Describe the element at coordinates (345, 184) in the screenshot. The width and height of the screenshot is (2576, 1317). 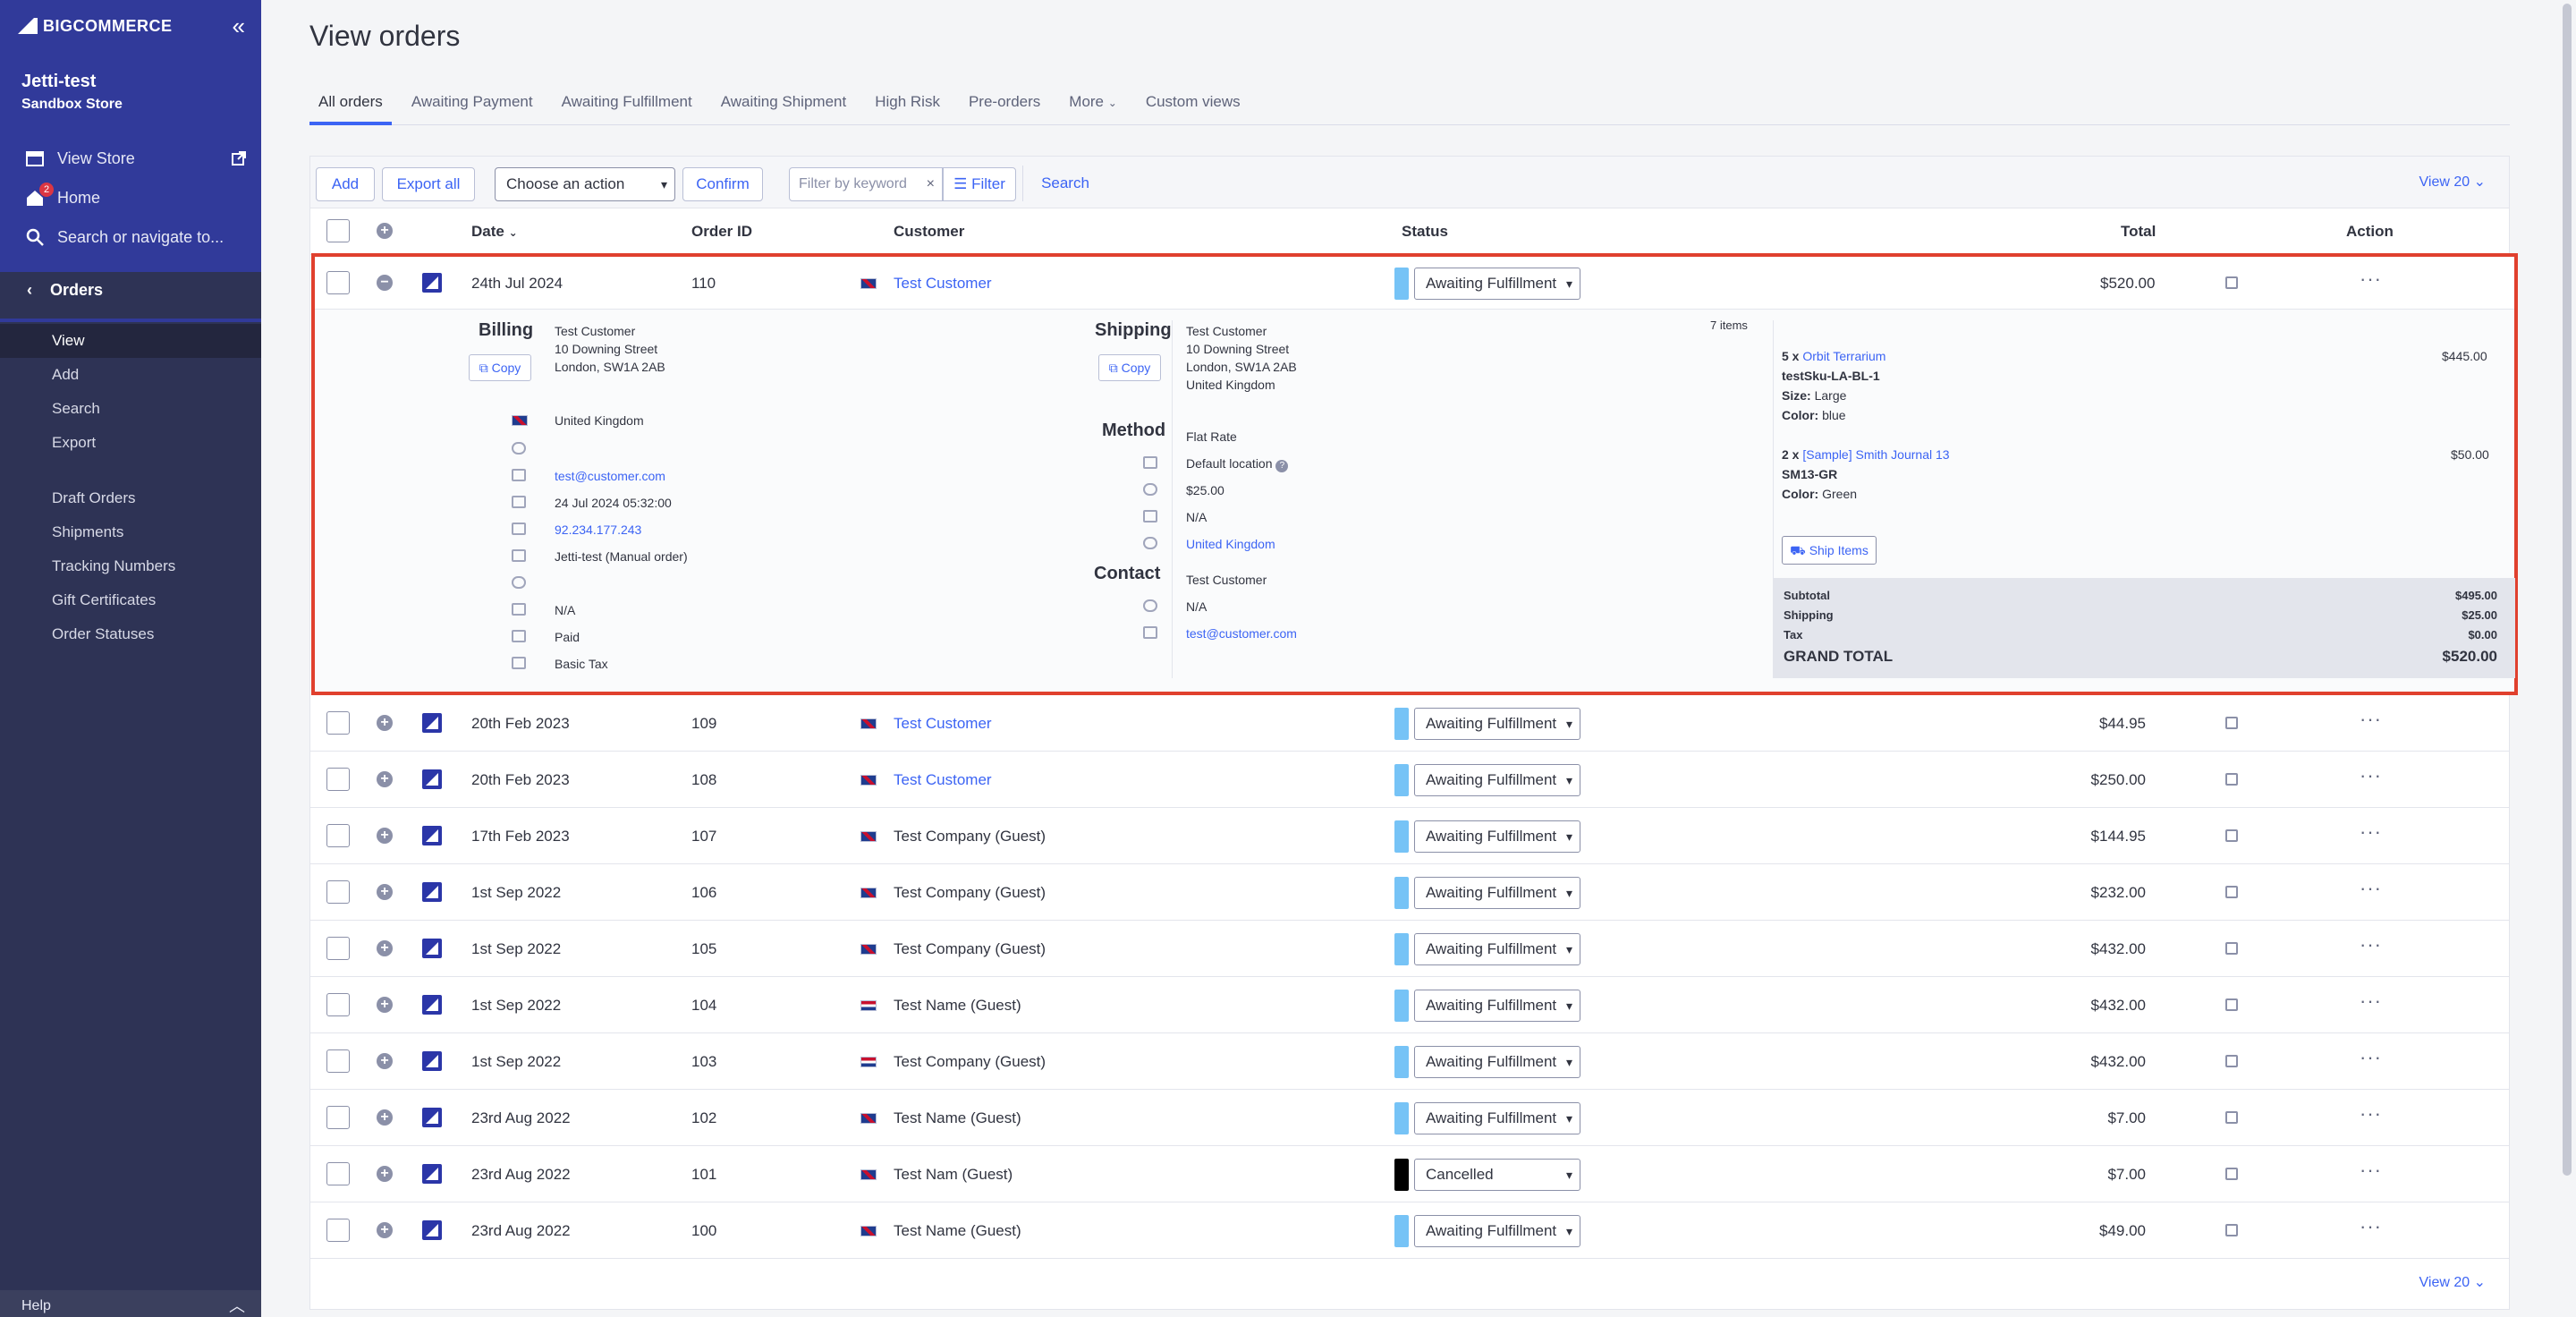
I see `add-button: Add` at that location.